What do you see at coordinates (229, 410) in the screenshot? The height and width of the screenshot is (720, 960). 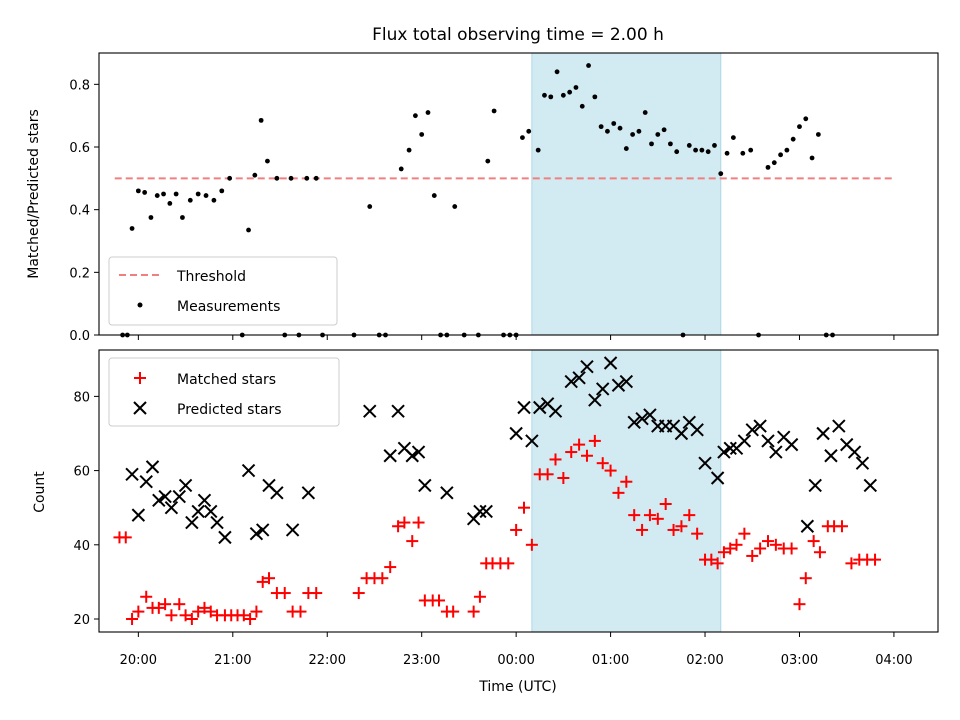 I see `legend-predicted-label: Predicted stars` at bounding box center [229, 410].